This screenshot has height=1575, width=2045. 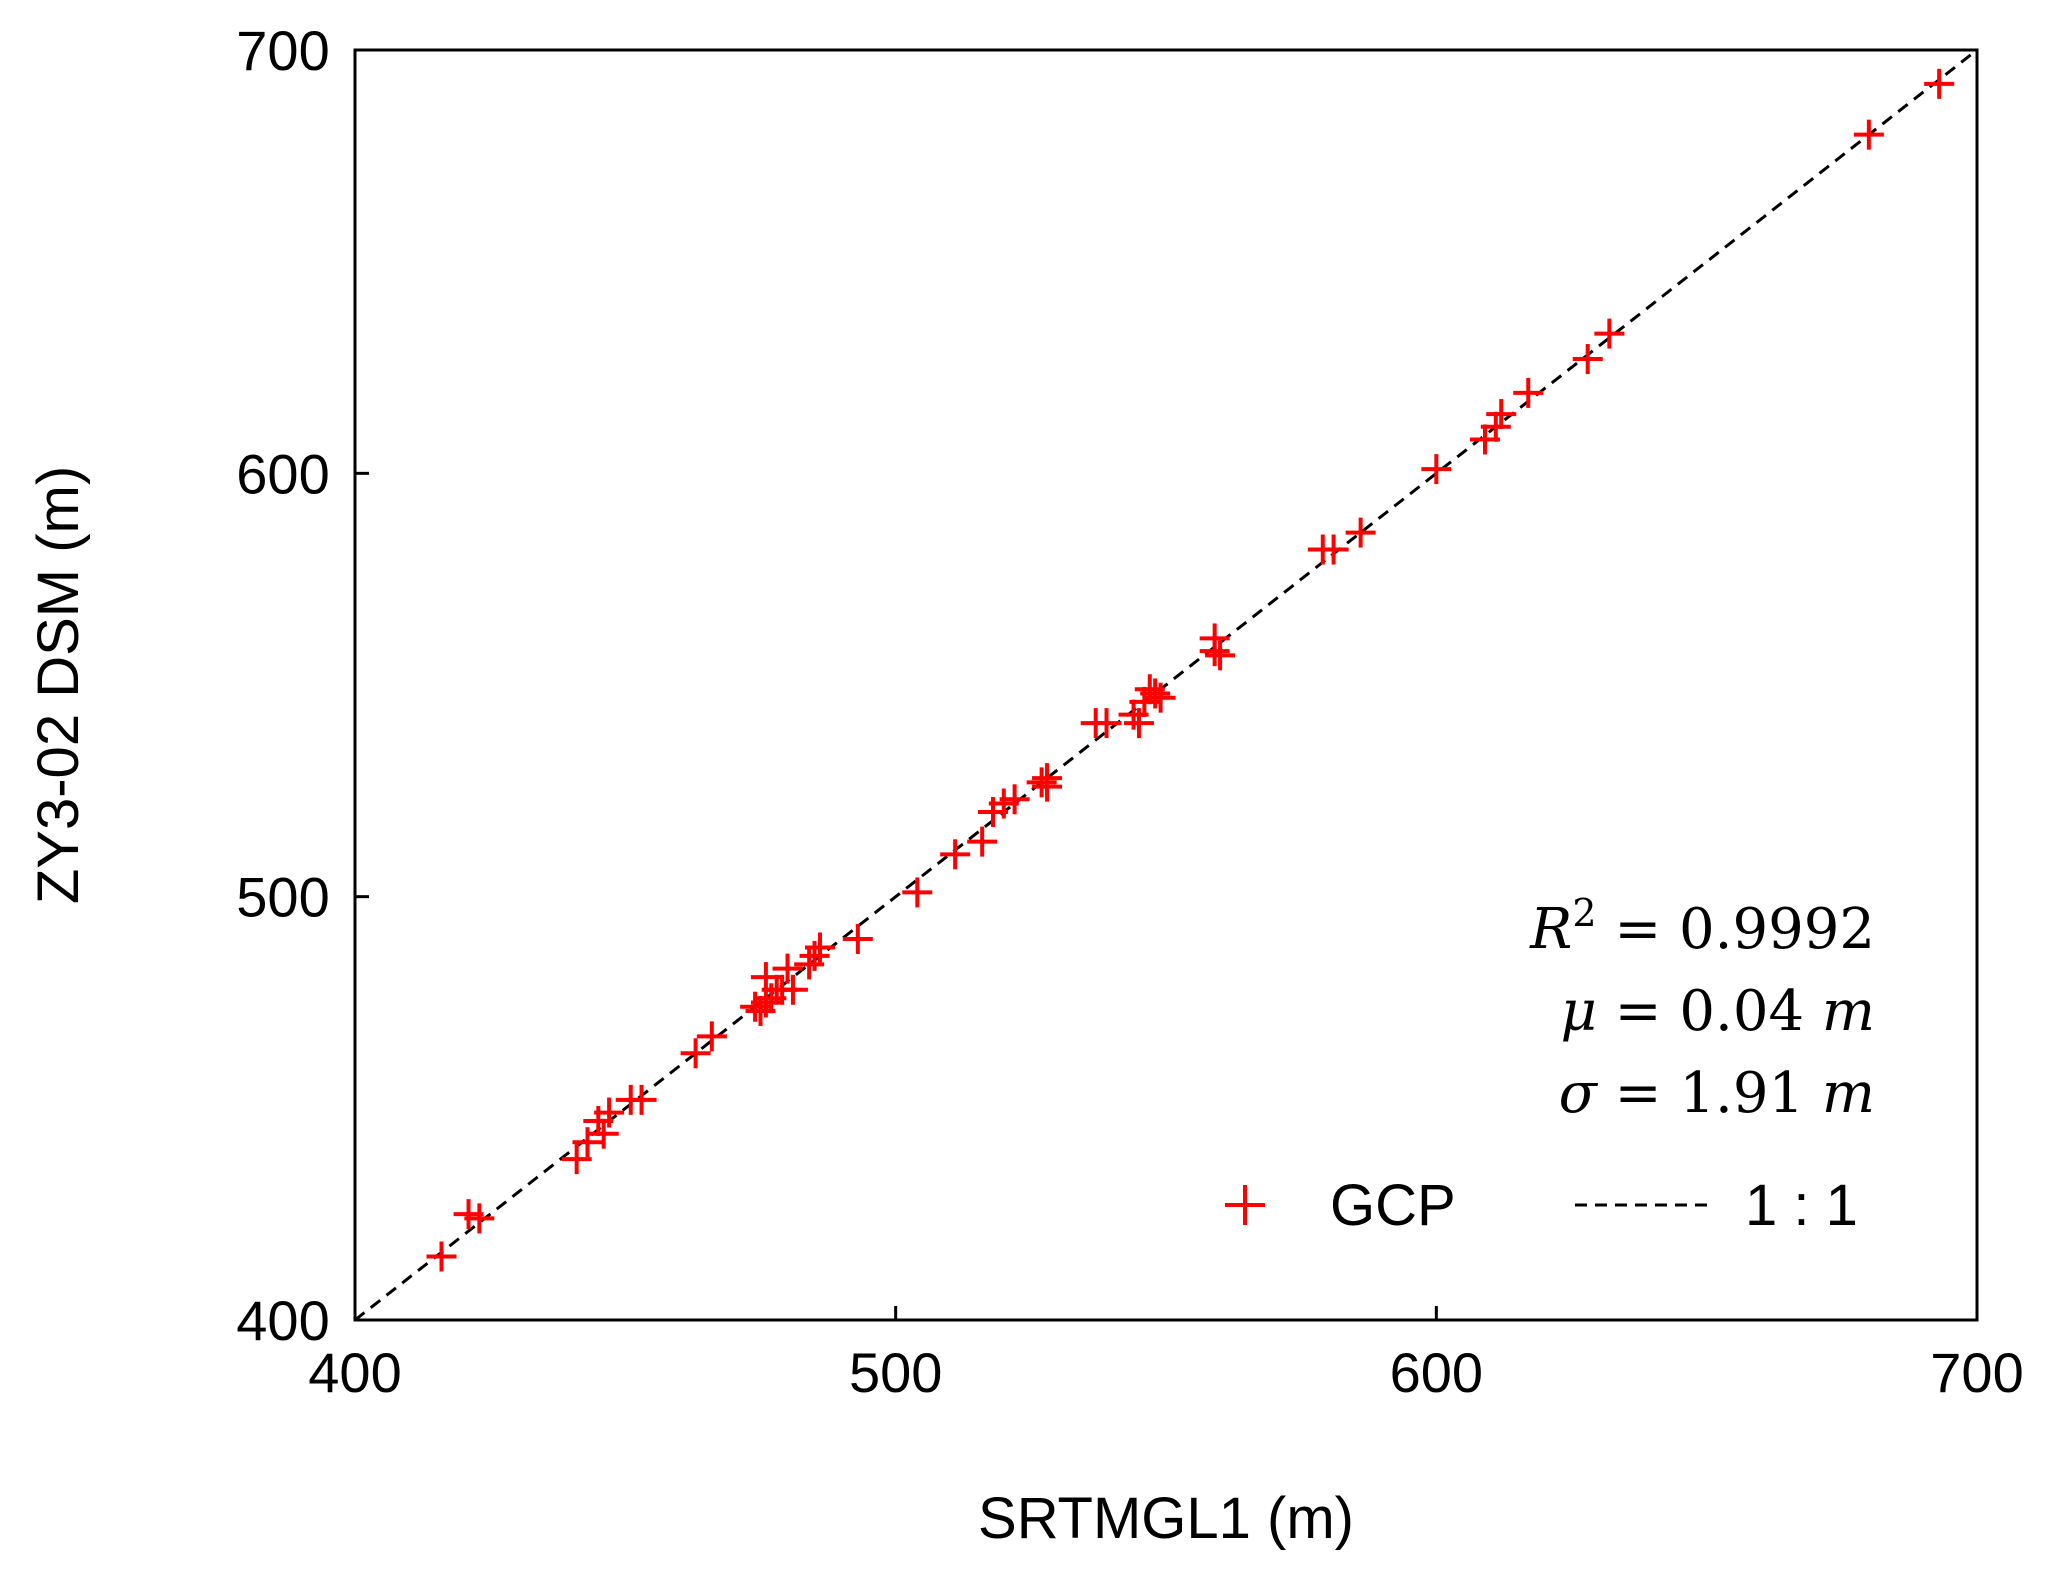 I want to click on mean-annotation: μ = 0.04 m, so click(x=1717, y=1011).